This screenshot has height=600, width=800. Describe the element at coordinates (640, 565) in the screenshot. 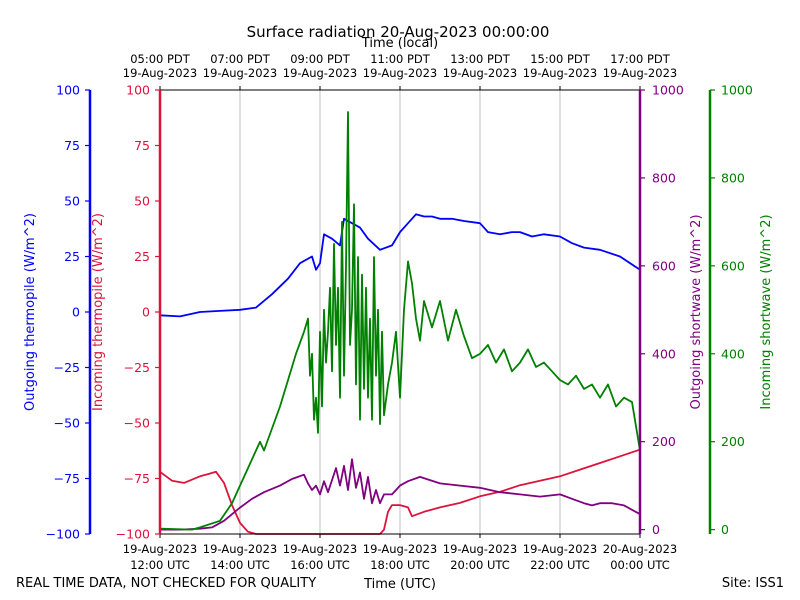

I see `bottom-tick-time: 00:00 UTC` at that location.